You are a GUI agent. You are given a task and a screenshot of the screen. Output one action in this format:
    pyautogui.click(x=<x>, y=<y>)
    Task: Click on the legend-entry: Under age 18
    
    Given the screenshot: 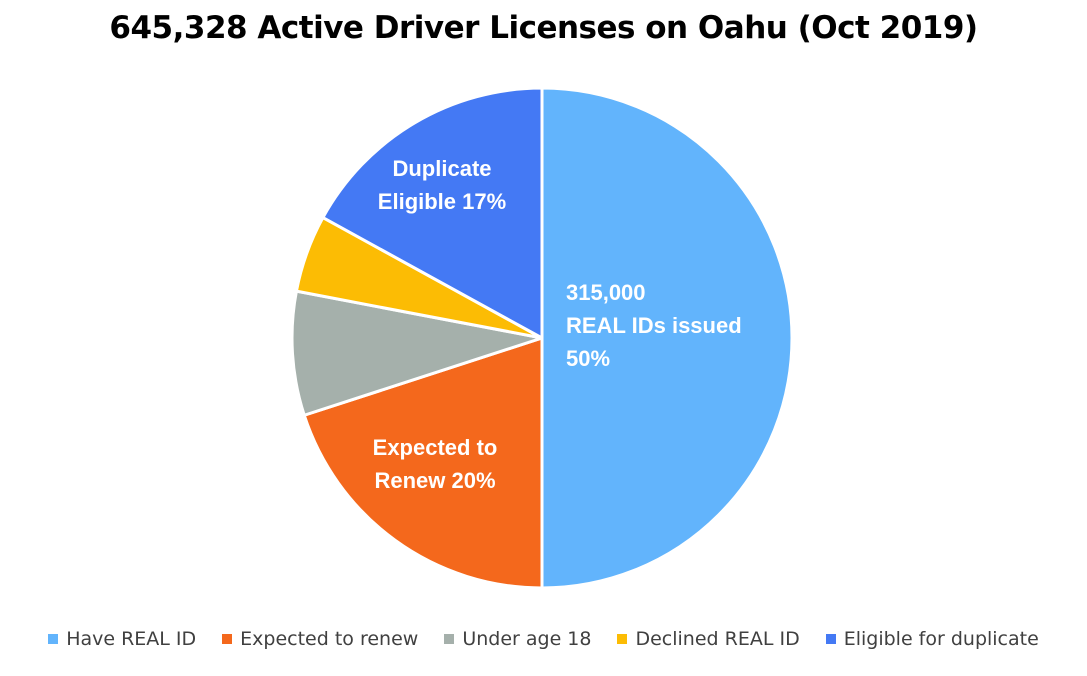 What is the action you would take?
    pyautogui.click(x=517, y=639)
    